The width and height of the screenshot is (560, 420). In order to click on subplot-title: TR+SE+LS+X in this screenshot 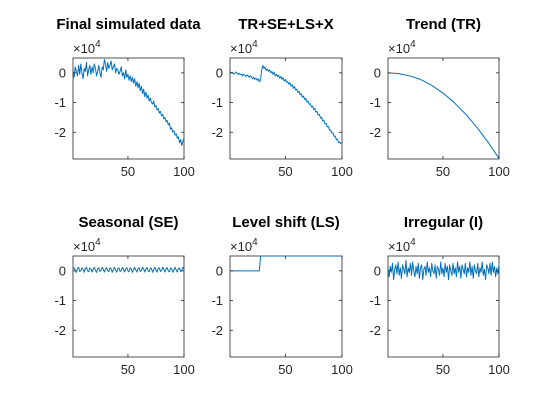, I will do `click(285, 24)`.